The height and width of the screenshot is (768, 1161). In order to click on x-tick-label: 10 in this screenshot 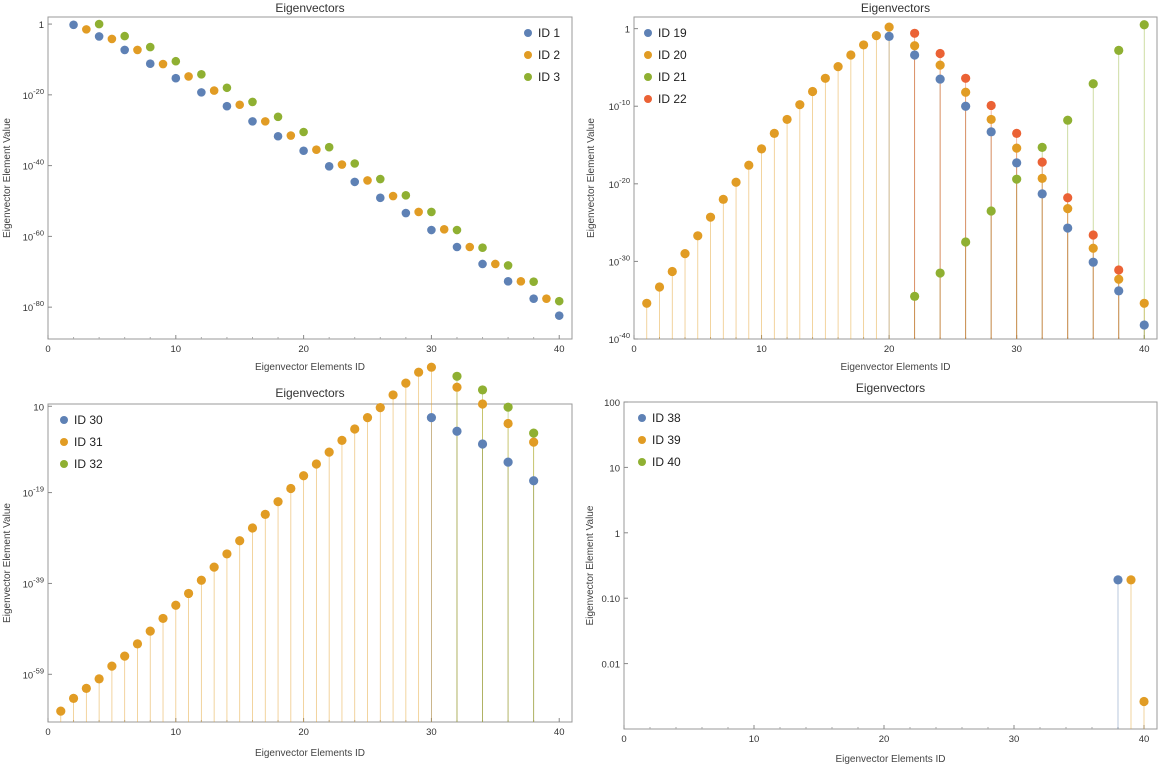, I will do `click(754, 739)`.